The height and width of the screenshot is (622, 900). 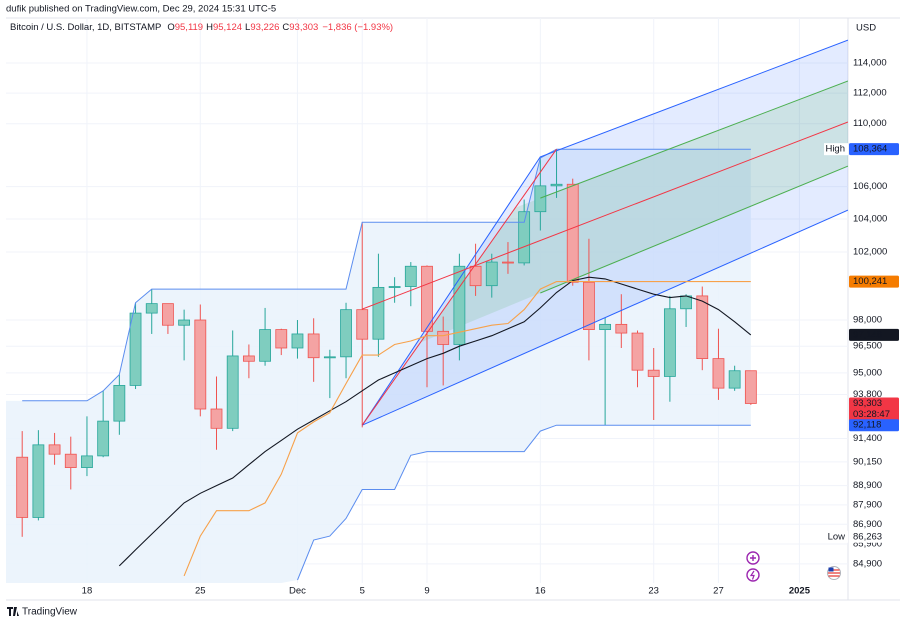 What do you see at coordinates (870, 281) in the screenshot?
I see `price-badge-label: 100,241` at bounding box center [870, 281].